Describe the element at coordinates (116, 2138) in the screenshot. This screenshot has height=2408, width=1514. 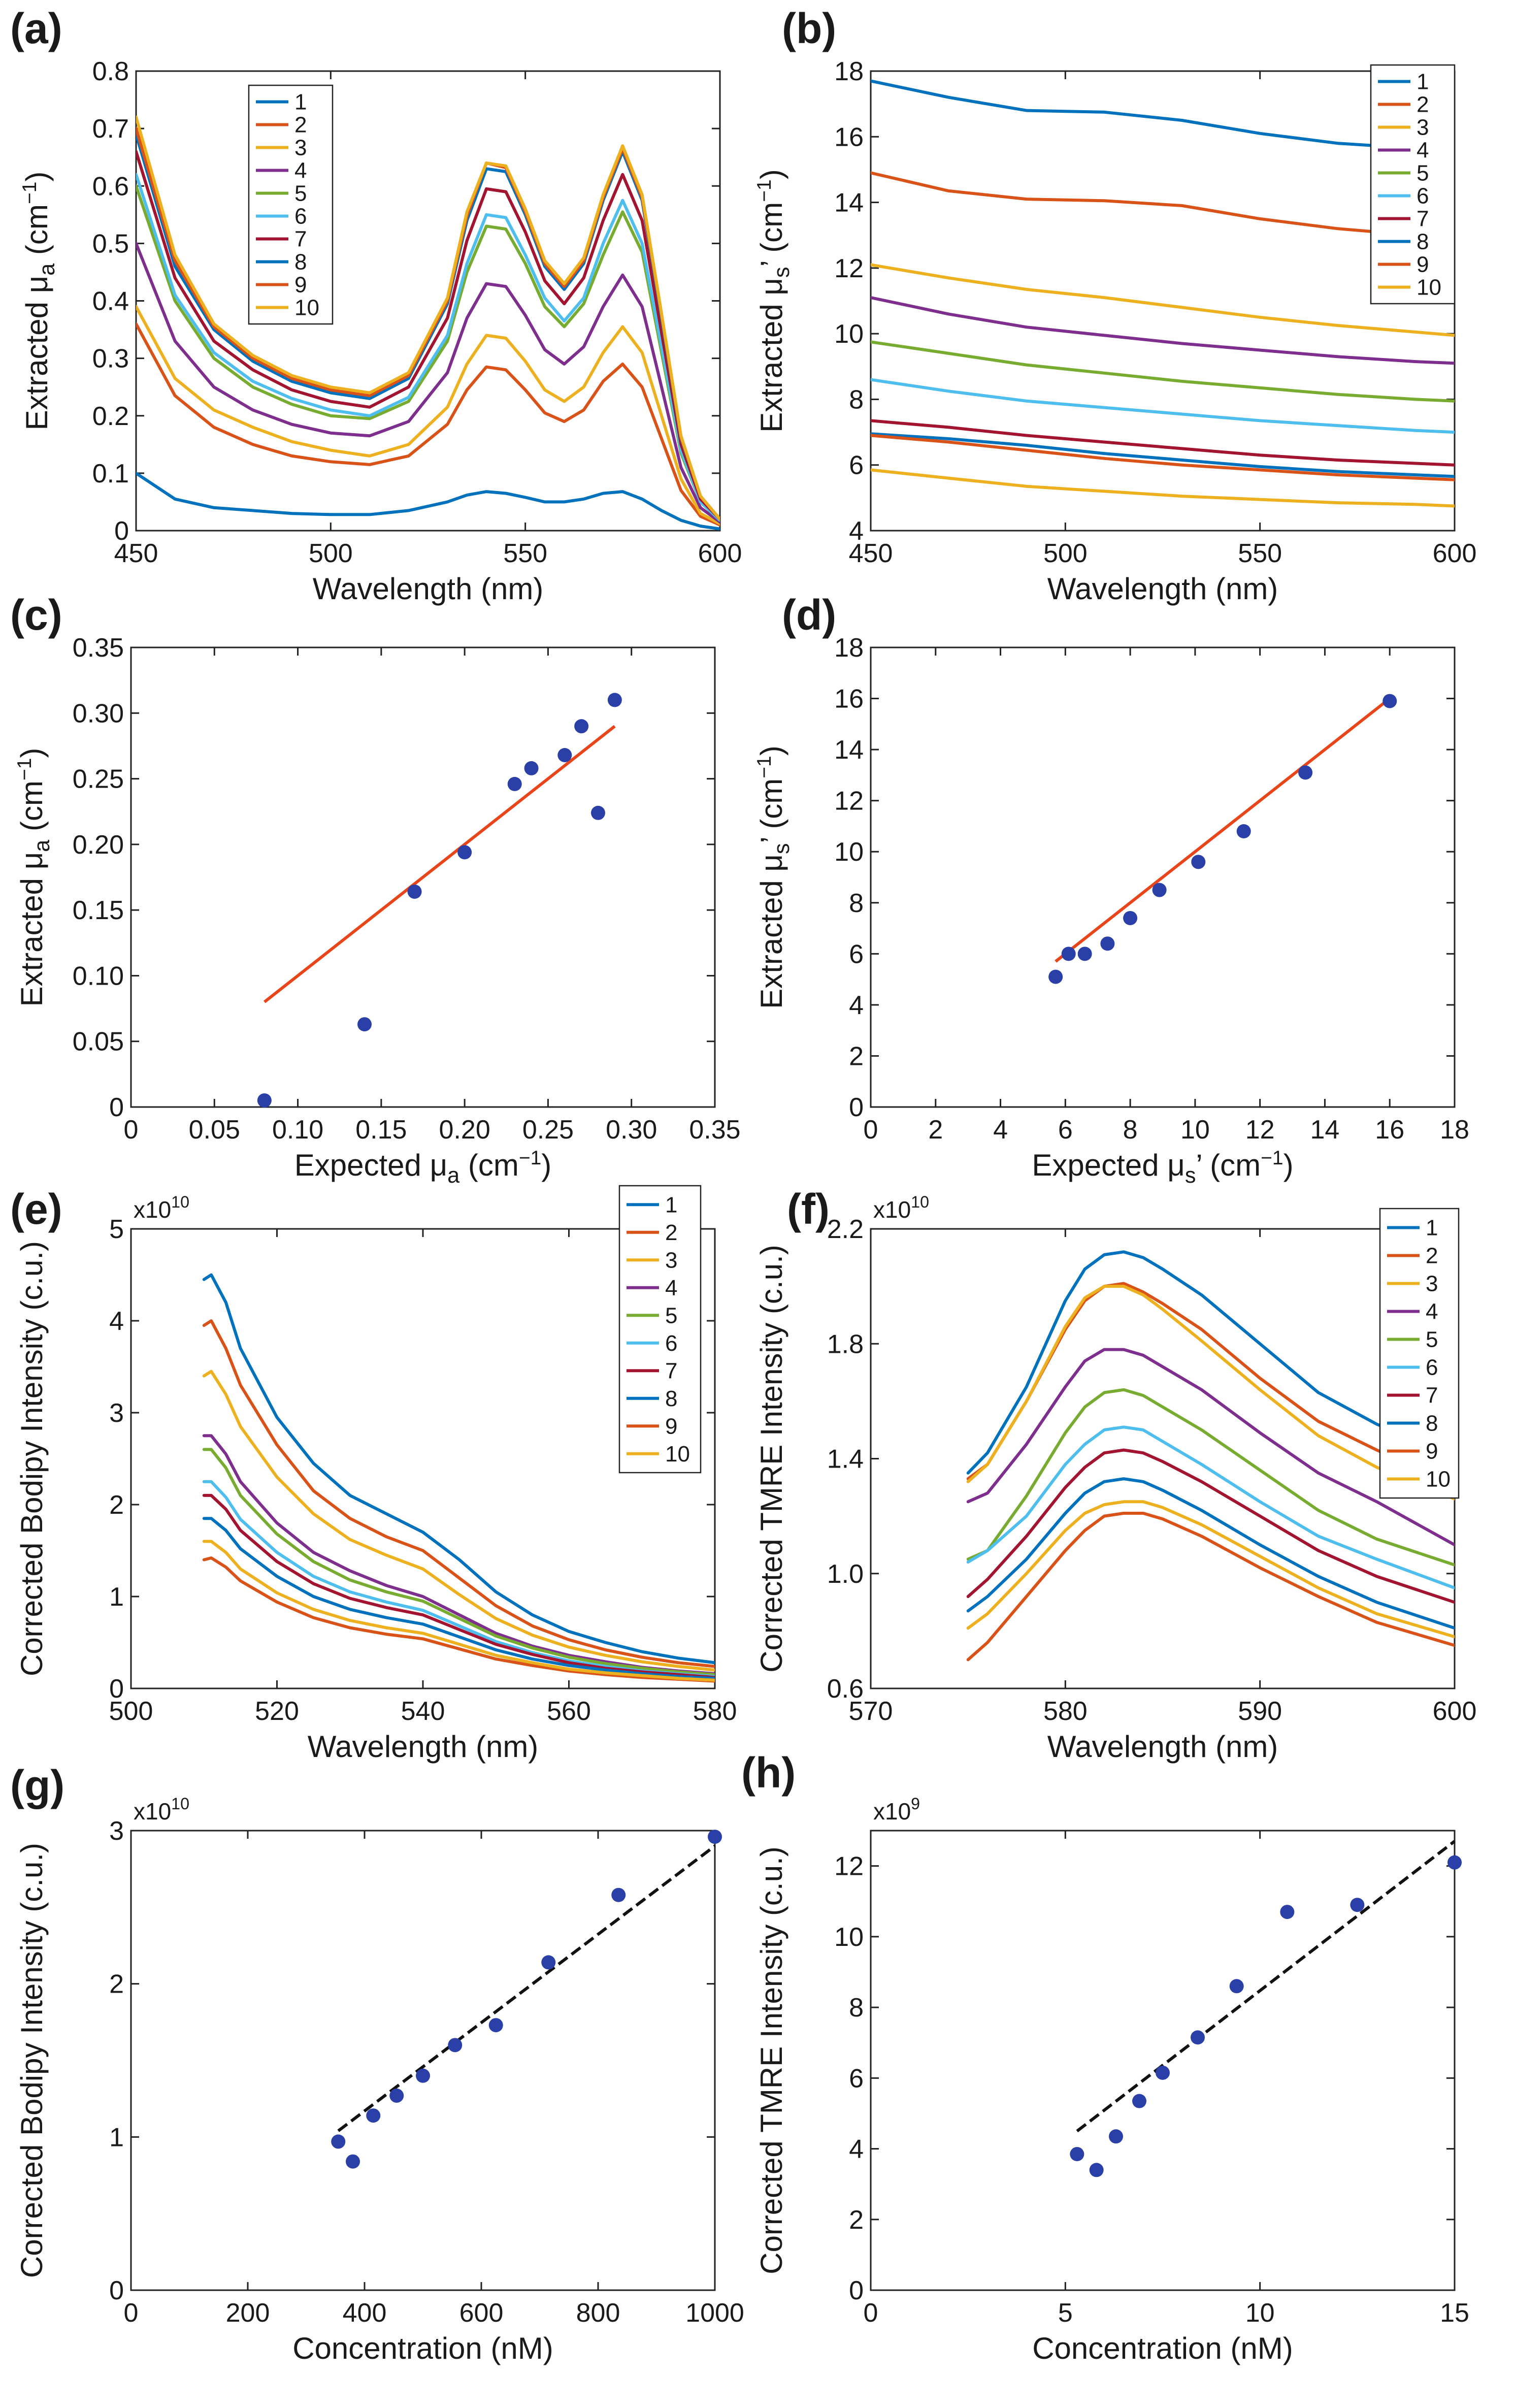
I see `y-tick-label: 1` at that location.